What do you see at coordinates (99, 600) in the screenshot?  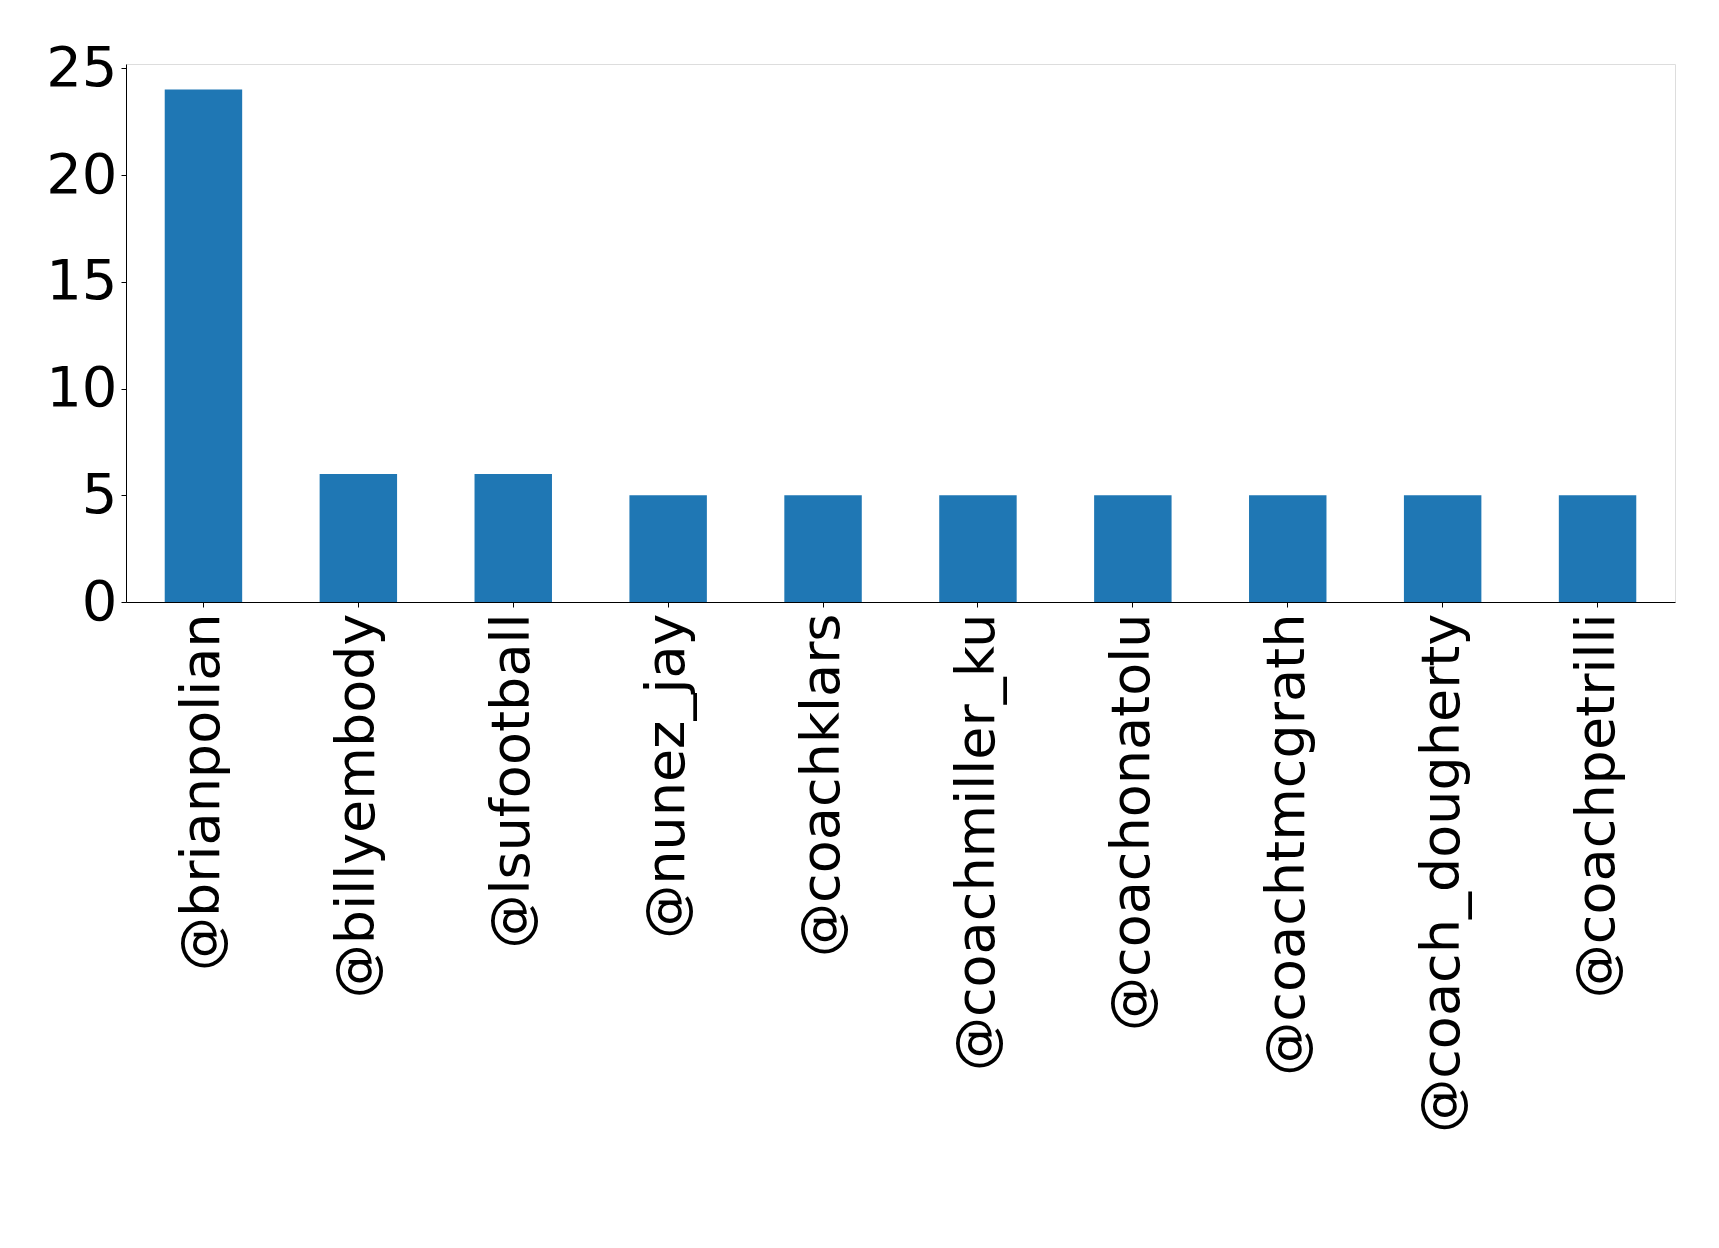 I see `y-tick-label: 0` at bounding box center [99, 600].